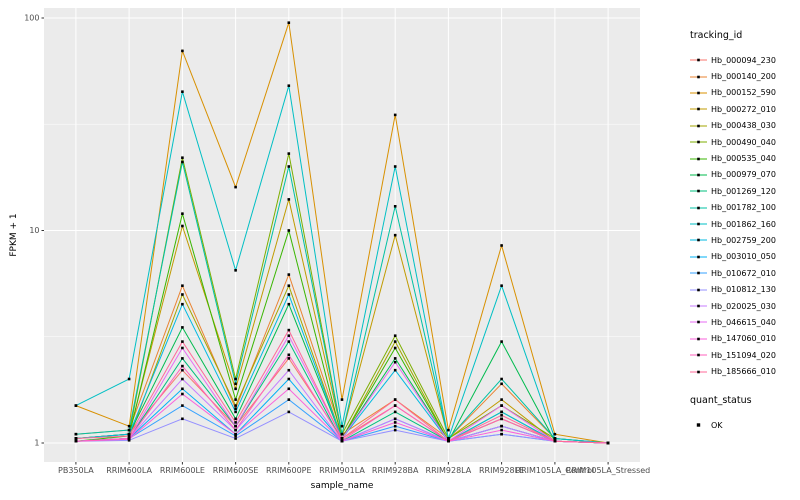 This screenshot has width=800, height=500. I want to click on legend-item-Hb_000272_010: Hb_000272_010, so click(745, 109).